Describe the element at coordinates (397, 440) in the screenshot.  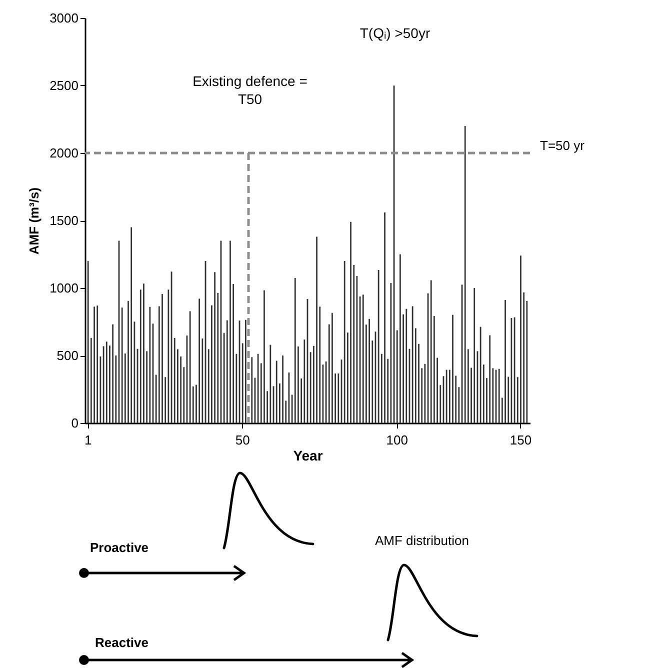
I see `x-tick-label: 100` at that location.